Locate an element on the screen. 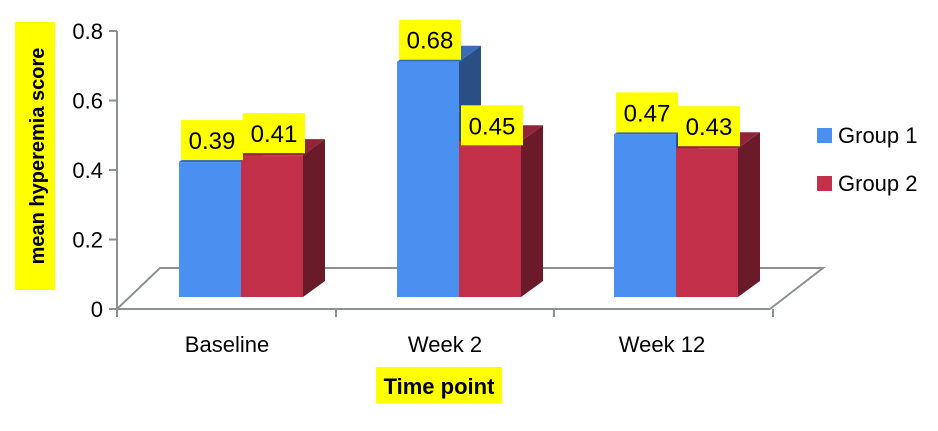  x-tick-label: Baseline is located at coordinates (227, 344).